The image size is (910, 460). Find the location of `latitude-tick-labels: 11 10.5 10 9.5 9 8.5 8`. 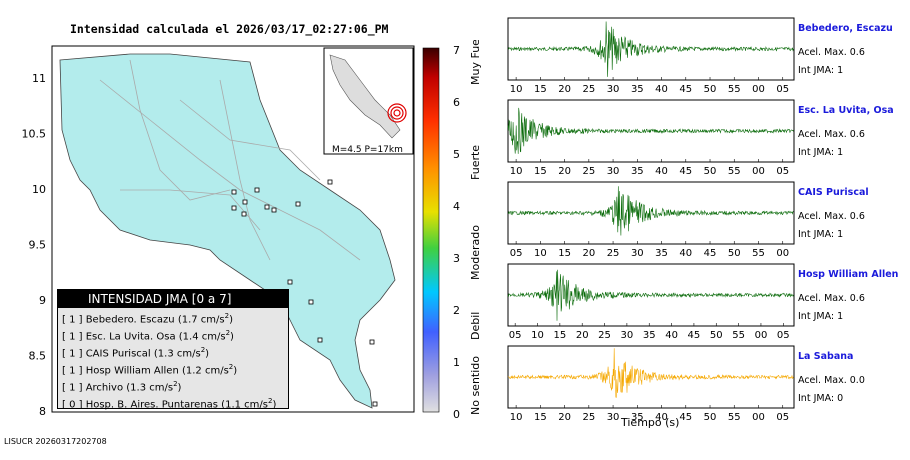

latitude-tick-labels: 11 10.5 10 9.5 9 8.5 8 is located at coordinates (34, 245).